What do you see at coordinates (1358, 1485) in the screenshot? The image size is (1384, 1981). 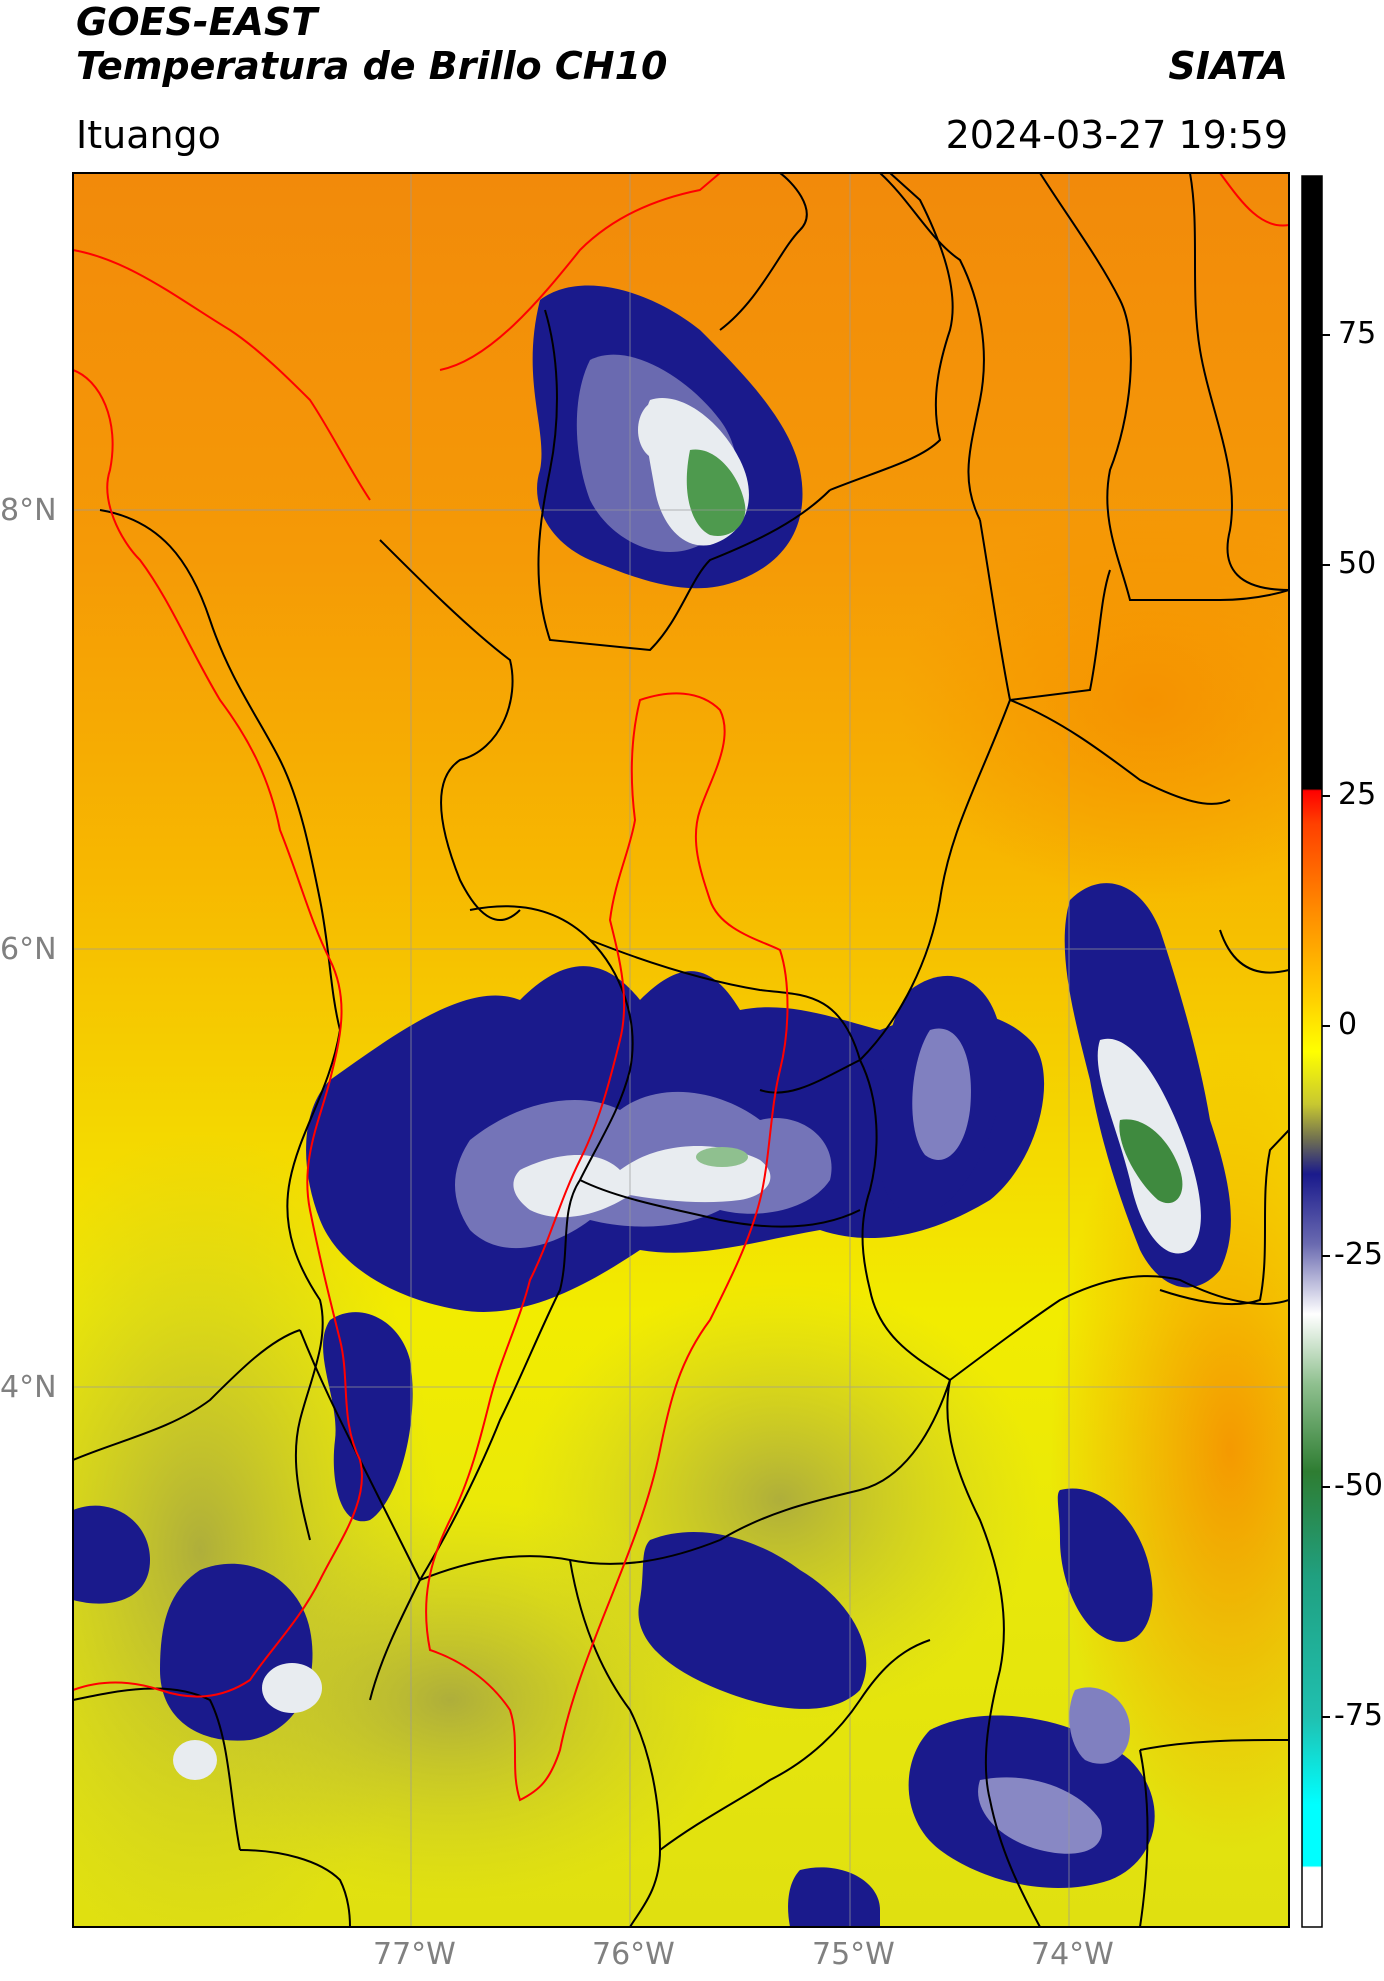 I see `colorbar-label-neg50: -50` at bounding box center [1358, 1485].